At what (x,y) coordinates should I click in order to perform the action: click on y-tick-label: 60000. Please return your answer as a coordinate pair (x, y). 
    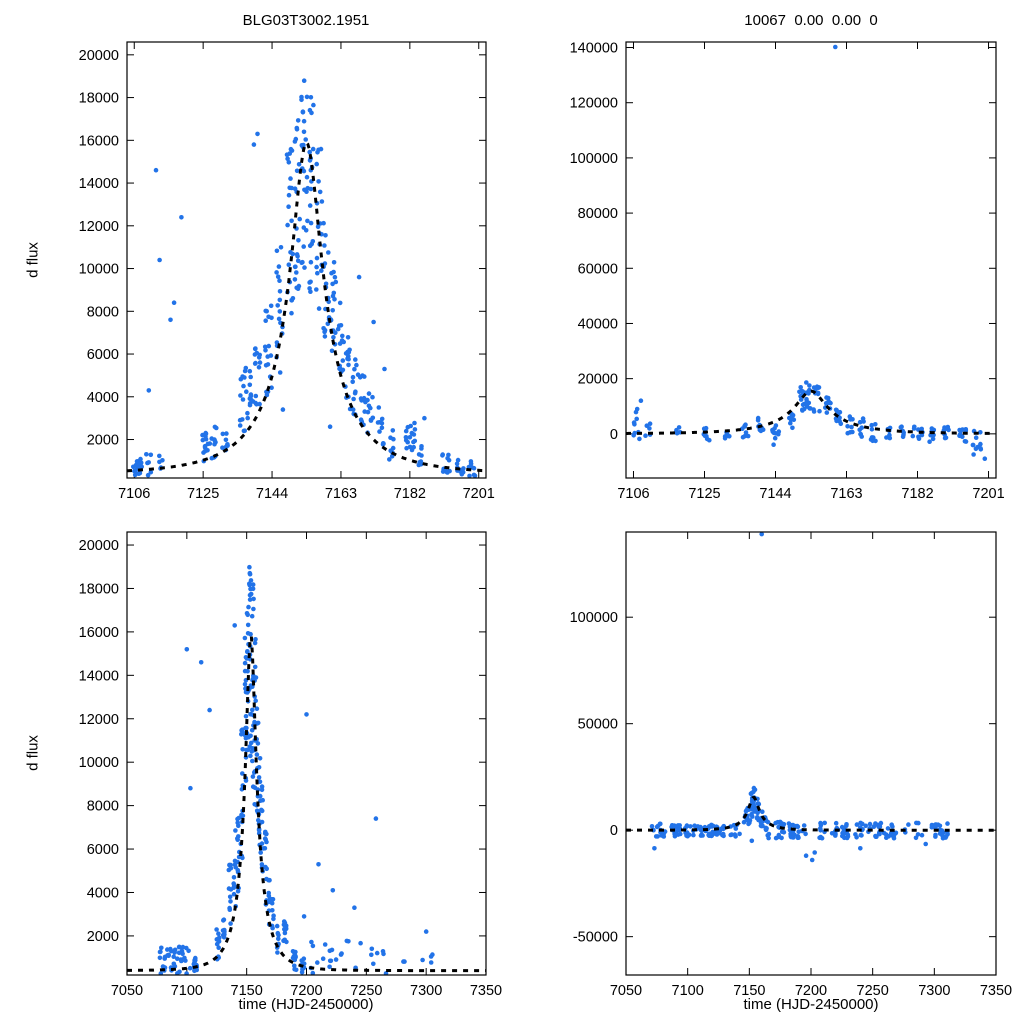
    Looking at the image, I should click on (598, 269).